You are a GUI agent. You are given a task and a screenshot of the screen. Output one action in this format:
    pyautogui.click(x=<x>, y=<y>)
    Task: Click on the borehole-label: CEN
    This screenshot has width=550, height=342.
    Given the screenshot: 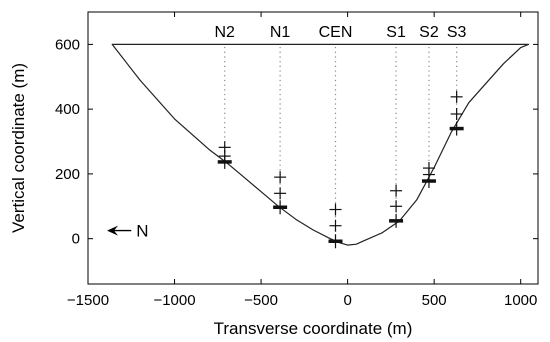 What is the action you would take?
    pyautogui.click(x=336, y=32)
    